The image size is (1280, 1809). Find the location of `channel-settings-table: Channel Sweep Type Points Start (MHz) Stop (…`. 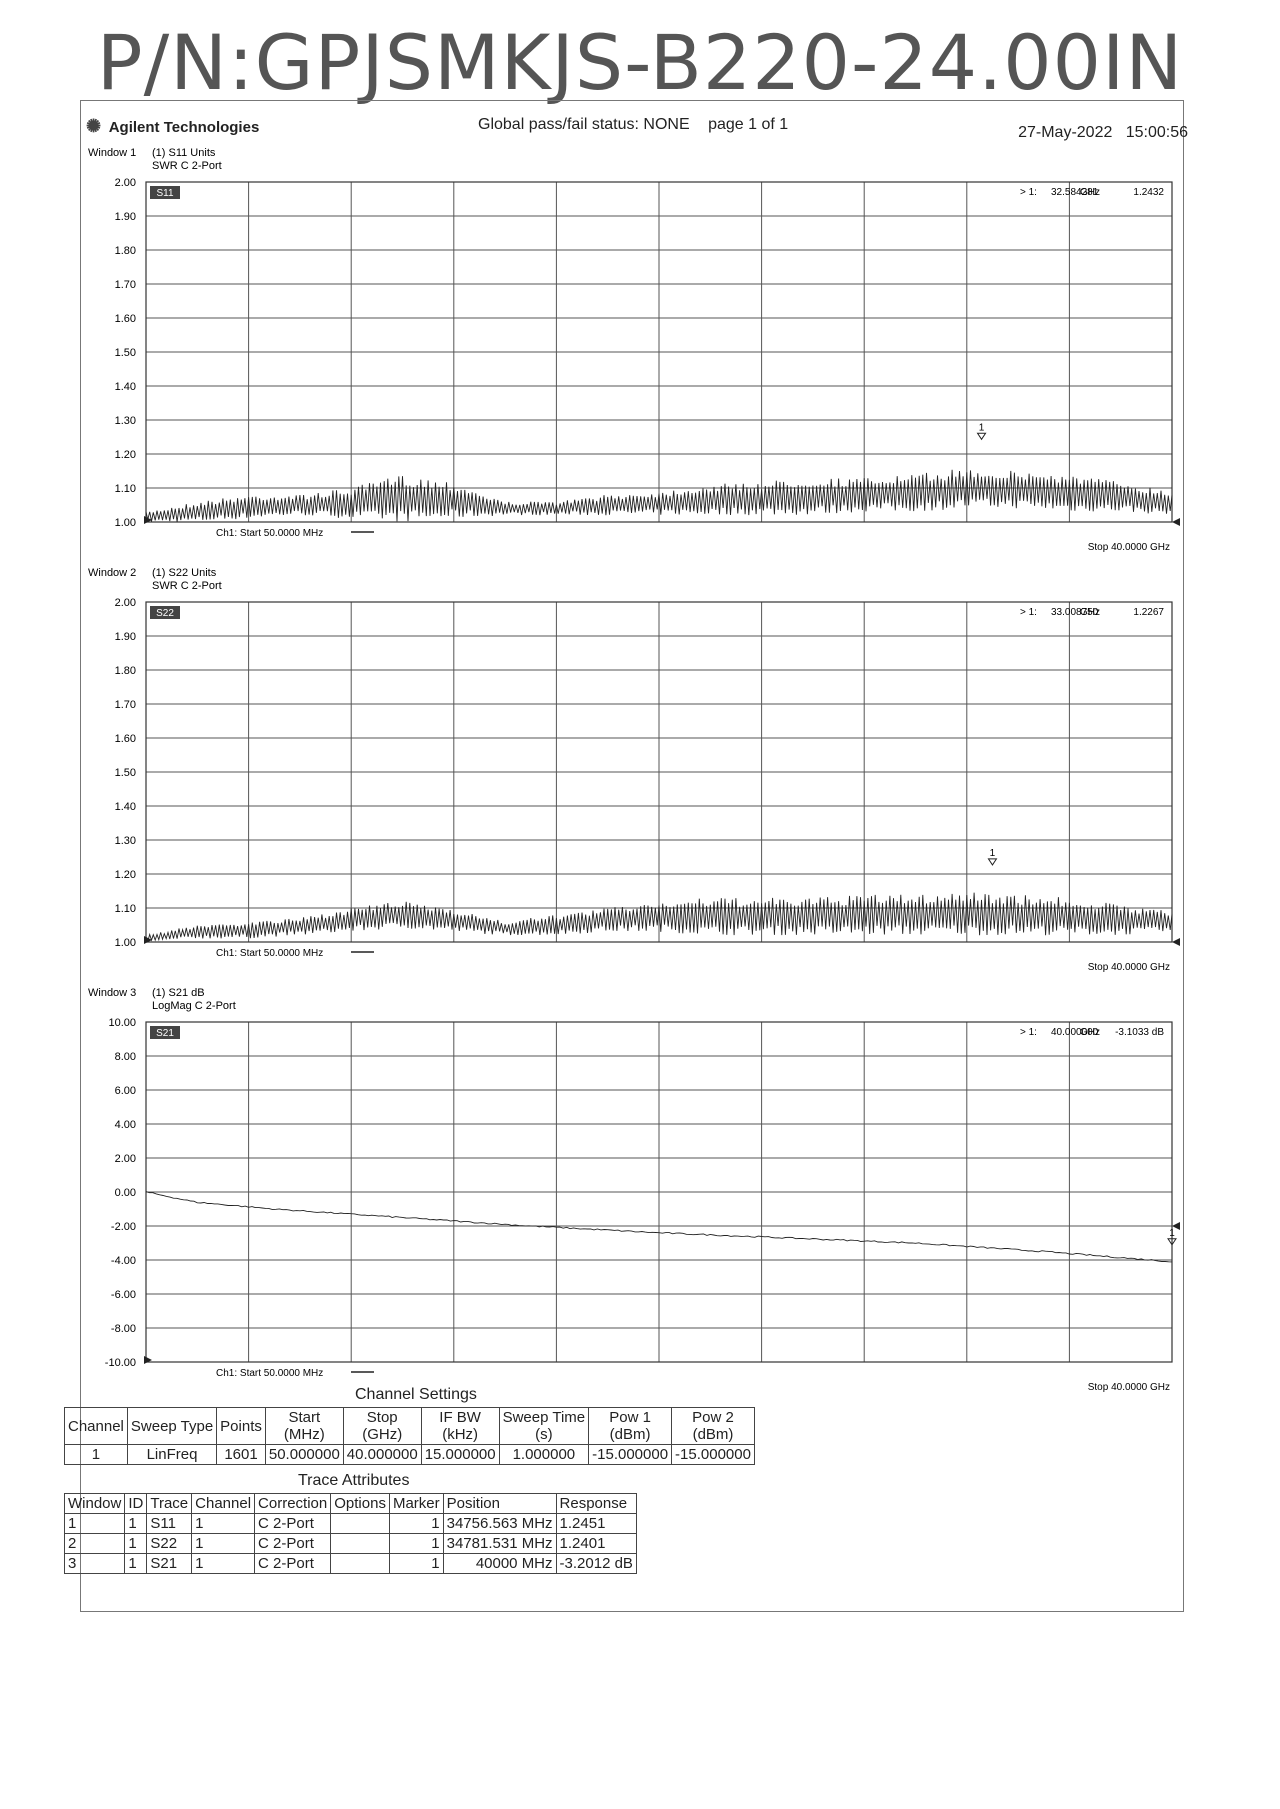

channel-settings-table: Channel Sweep Type Points Start (MHz) Stop (… is located at coordinates (409, 1436).